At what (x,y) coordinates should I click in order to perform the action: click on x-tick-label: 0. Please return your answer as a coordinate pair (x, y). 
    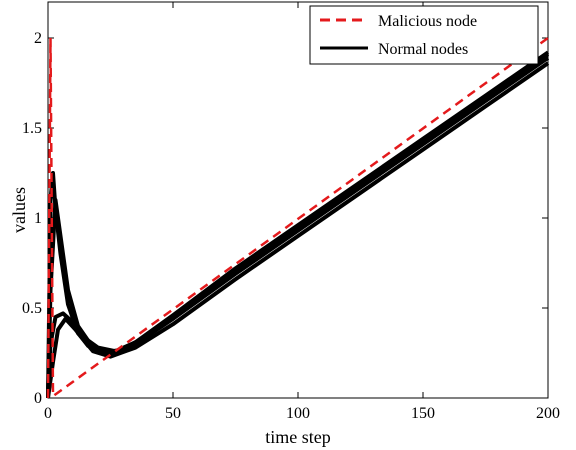
    Looking at the image, I should click on (48, 413).